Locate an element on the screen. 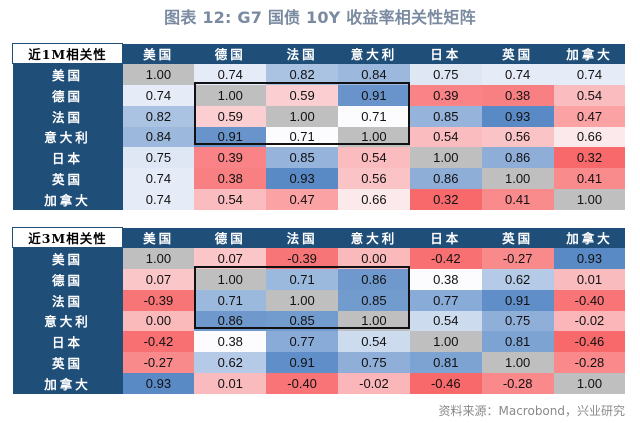 This screenshot has width=640, height=423. table-row: 日本 -0.42 0.38 0.77 0.54 1.00 0.81 -0.46 is located at coordinates (319, 342).